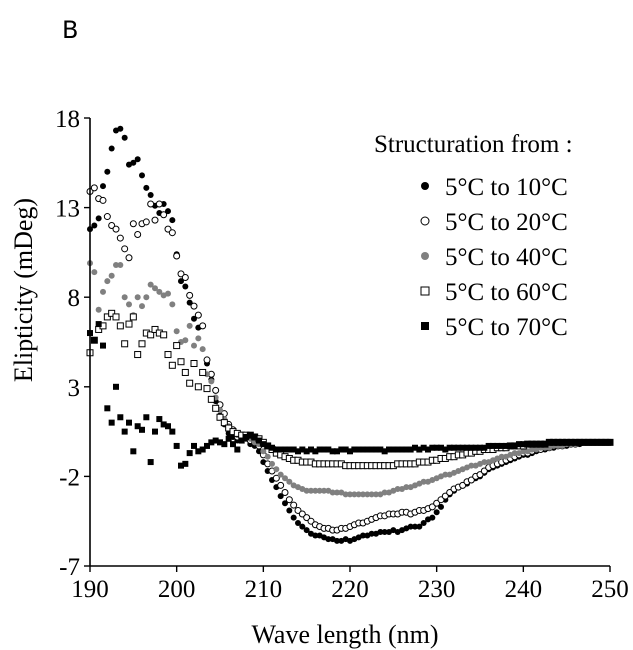 Image resolution: width=633 pixels, height=650 pixels. What do you see at coordinates (72, 343) in the screenshot?
I see `y-axis-ticks: -7 -2 3 8 13 18` at bounding box center [72, 343].